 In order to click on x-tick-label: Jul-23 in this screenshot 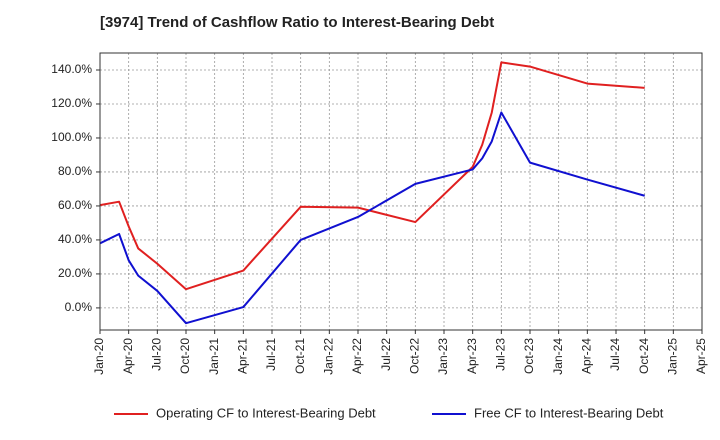, I will do `click(501, 354)`.